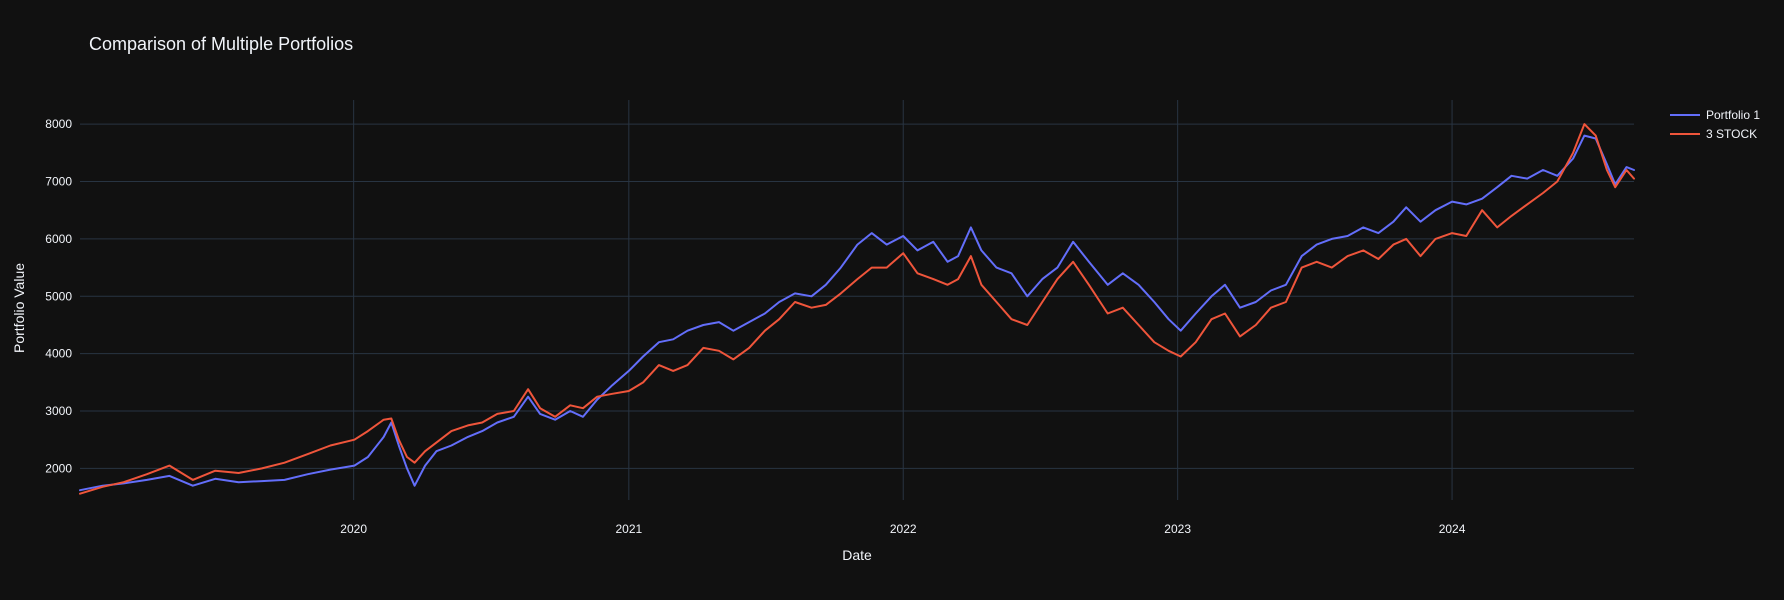  What do you see at coordinates (857, 555) in the screenshot?
I see `x-axis-title: Date` at bounding box center [857, 555].